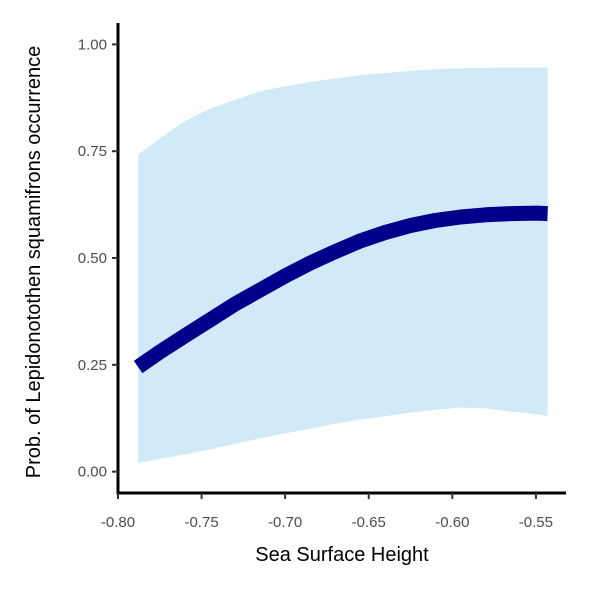  What do you see at coordinates (201, 522) in the screenshot?
I see `x-tick-label: -0.75` at bounding box center [201, 522].